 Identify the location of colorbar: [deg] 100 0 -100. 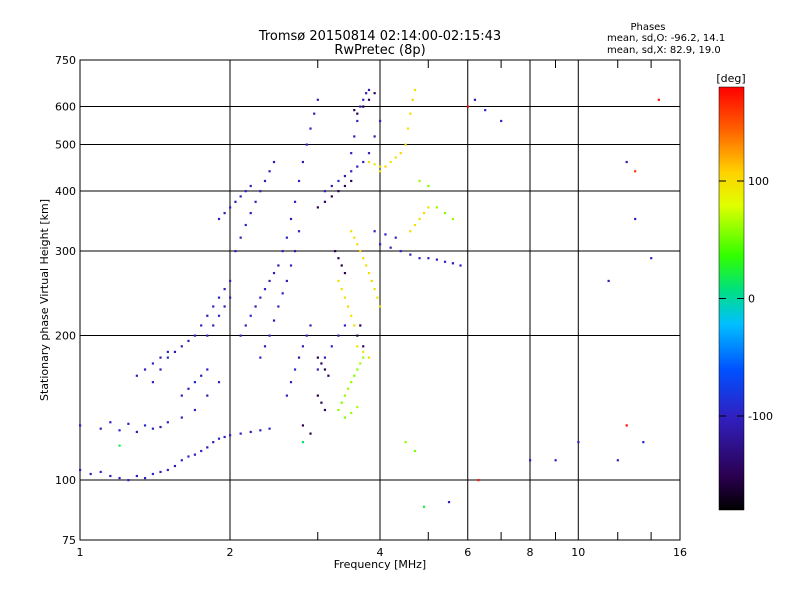
(744, 291).